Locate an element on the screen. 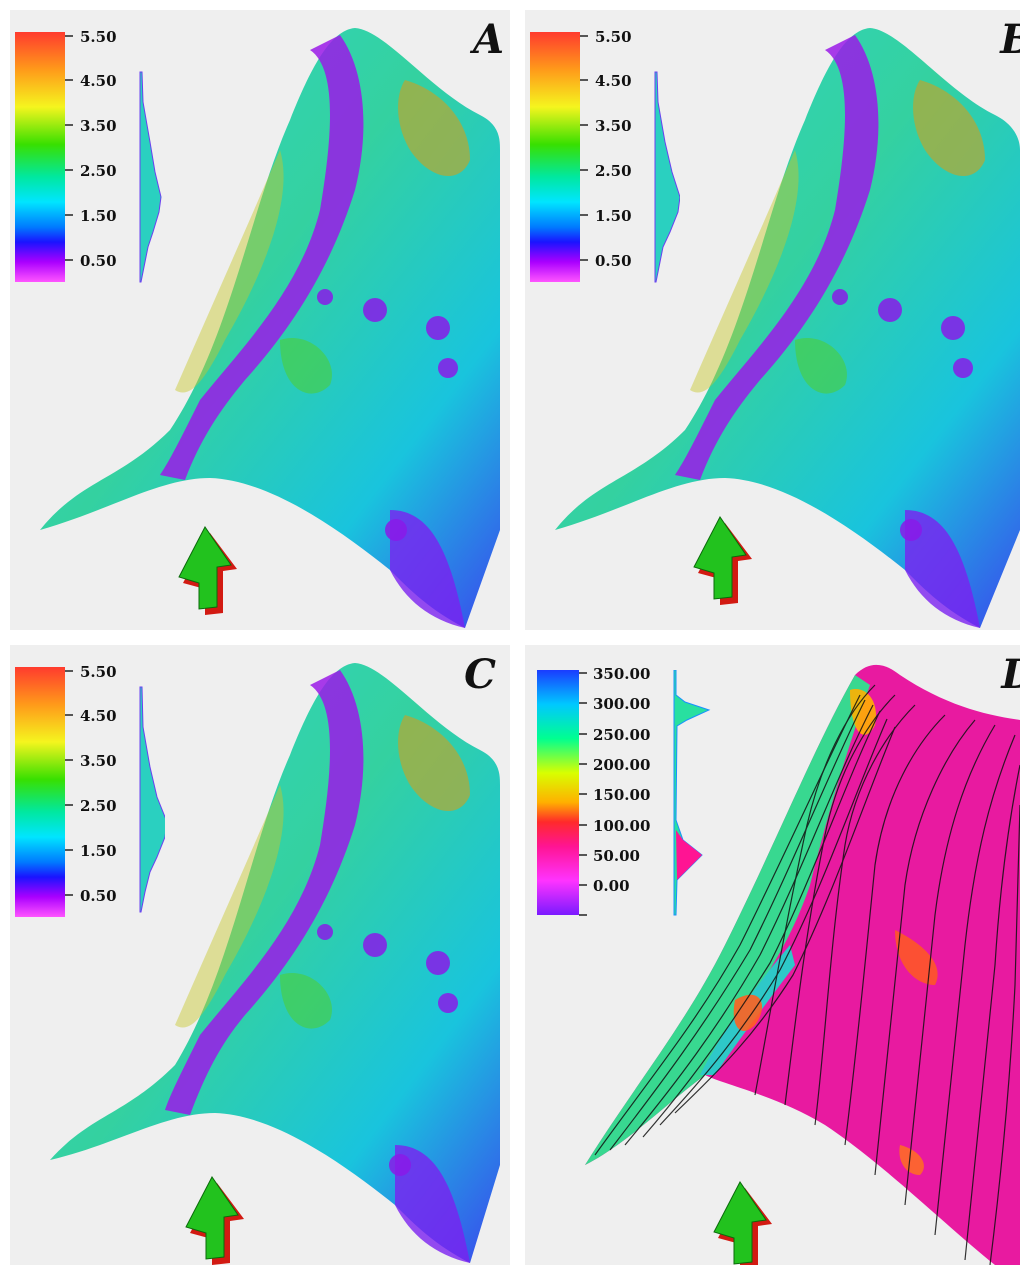  legend-tick: 0.00 is located at coordinates (611, 886).